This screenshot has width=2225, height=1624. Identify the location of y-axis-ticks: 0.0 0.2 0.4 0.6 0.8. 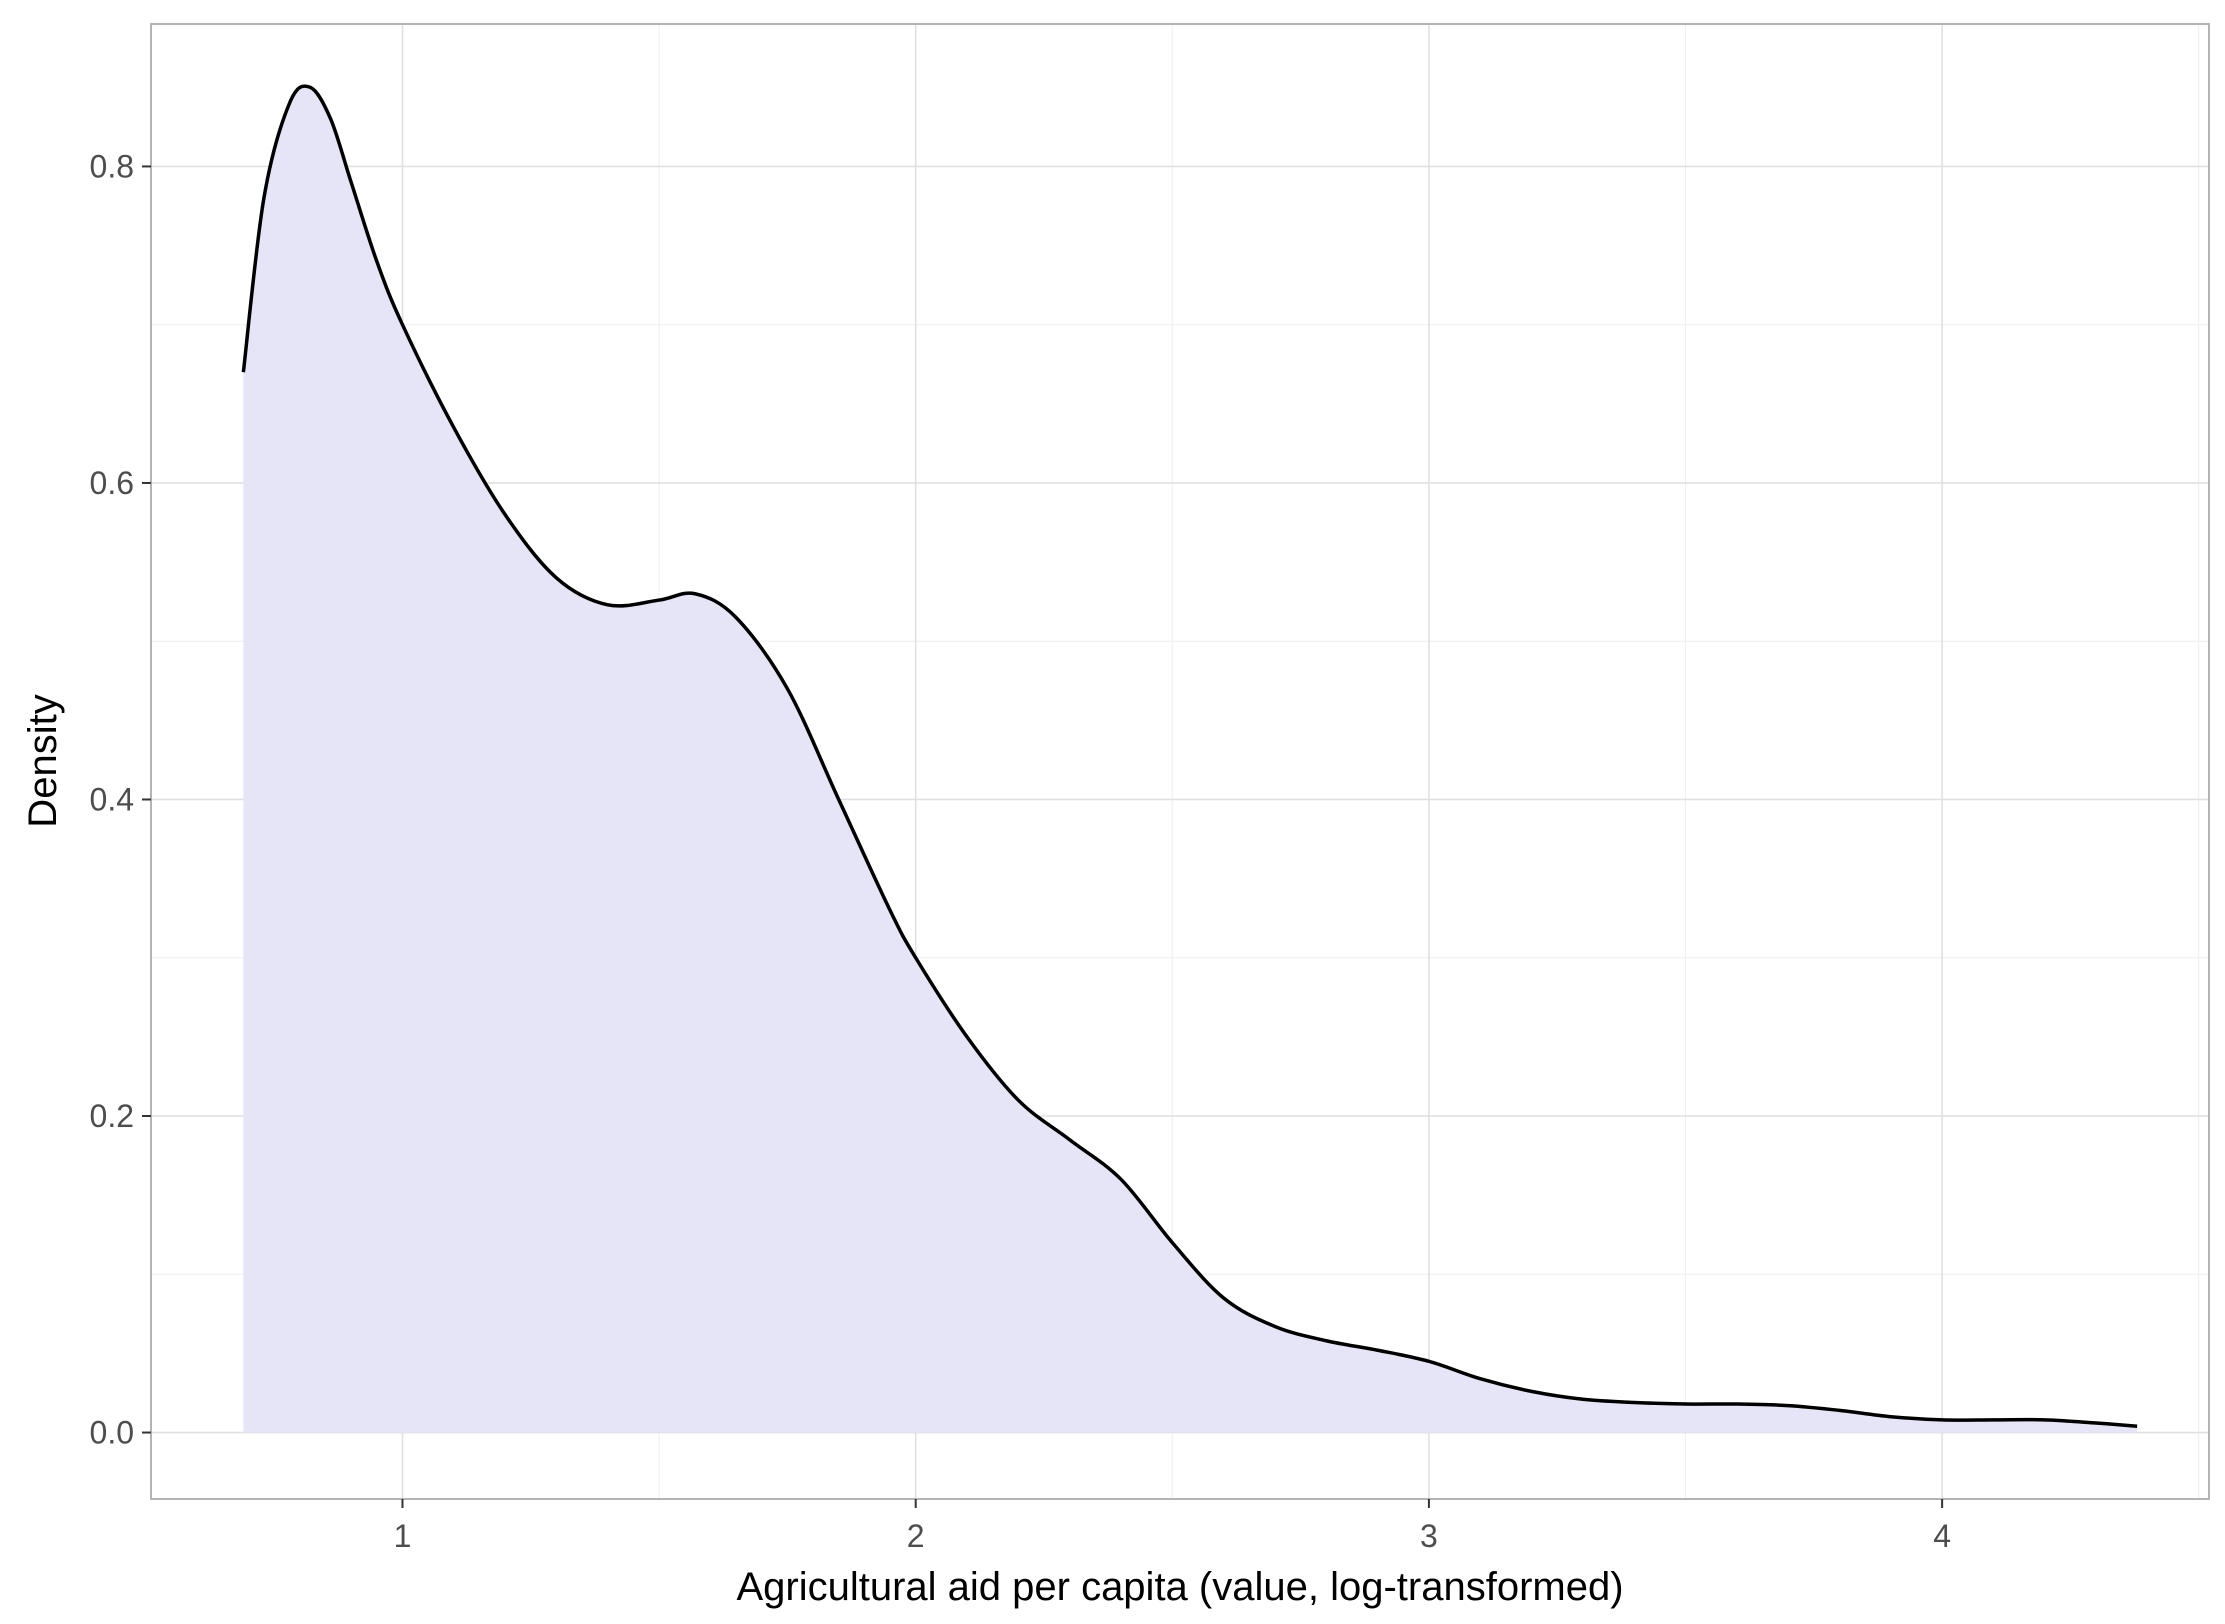
(120, 799).